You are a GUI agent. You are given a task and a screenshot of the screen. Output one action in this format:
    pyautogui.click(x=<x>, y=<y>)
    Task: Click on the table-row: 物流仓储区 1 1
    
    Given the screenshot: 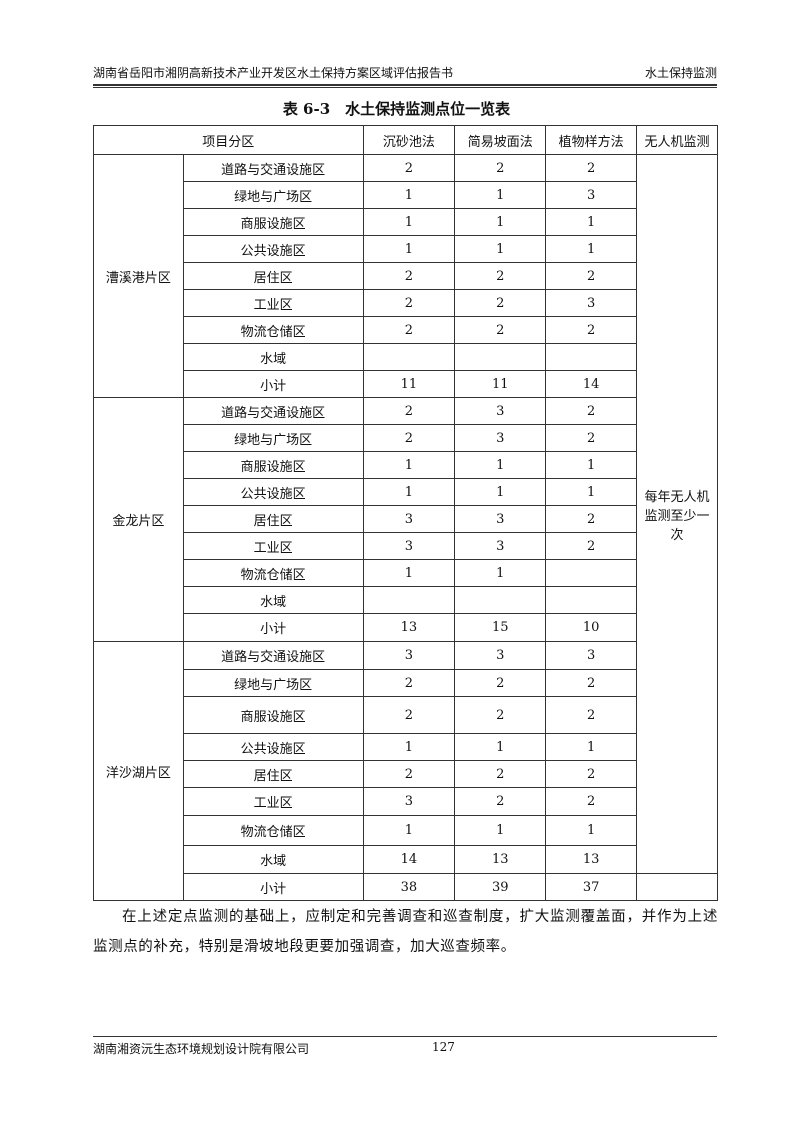 What is the action you would take?
    pyautogui.click(x=406, y=573)
    